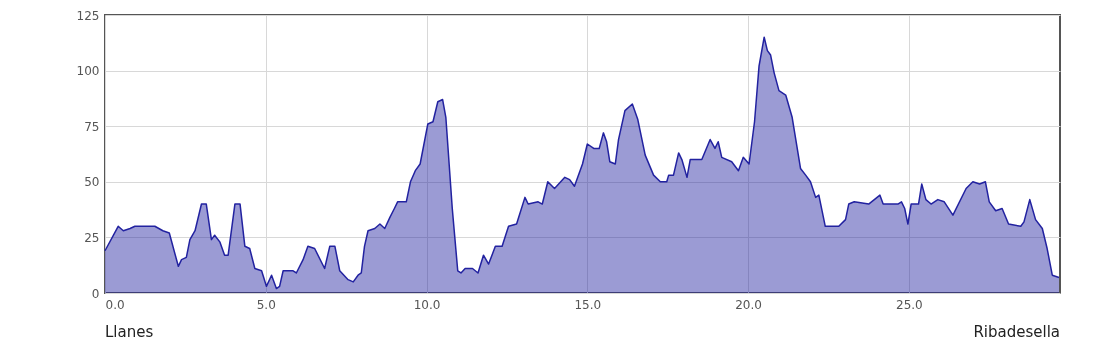 Image resolution: width=1109 pixels, height=358 pixels. I want to click on x-tick-label: 20.0, so click(748, 304).